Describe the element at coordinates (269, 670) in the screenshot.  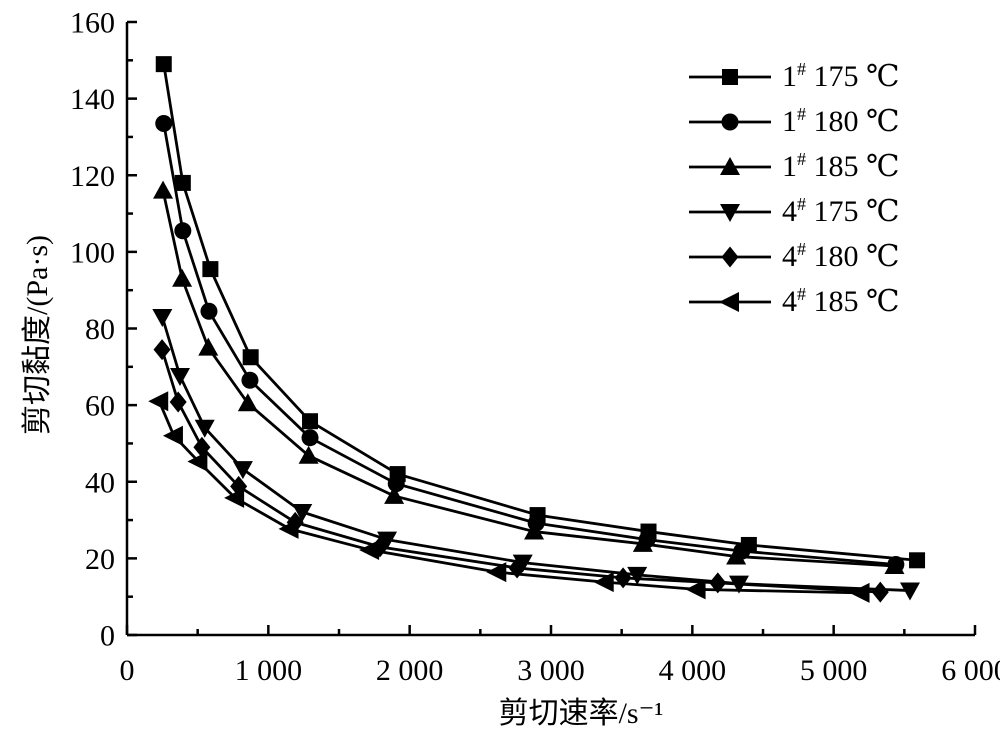
I see `x-tick-label: 1 000` at that location.